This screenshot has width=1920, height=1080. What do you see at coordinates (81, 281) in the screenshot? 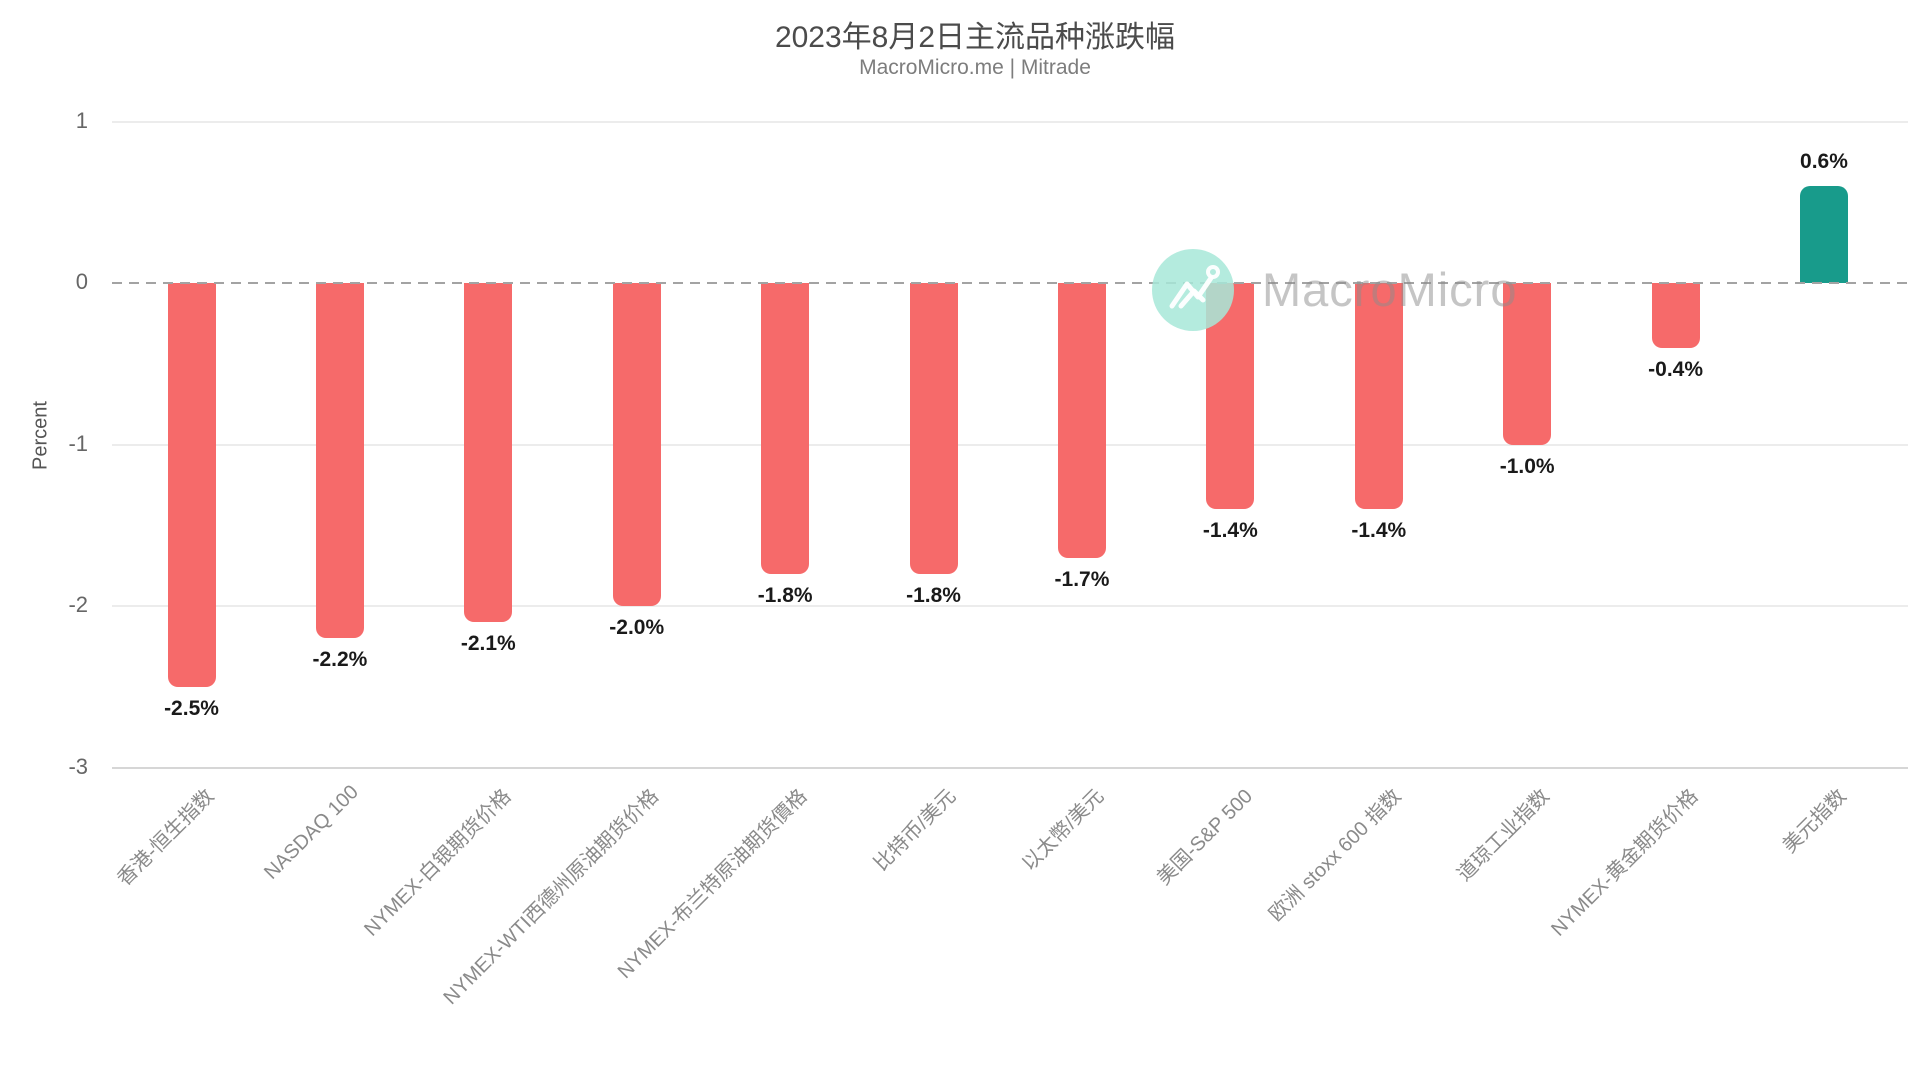
I see `y-tick-label: 0` at bounding box center [81, 281].